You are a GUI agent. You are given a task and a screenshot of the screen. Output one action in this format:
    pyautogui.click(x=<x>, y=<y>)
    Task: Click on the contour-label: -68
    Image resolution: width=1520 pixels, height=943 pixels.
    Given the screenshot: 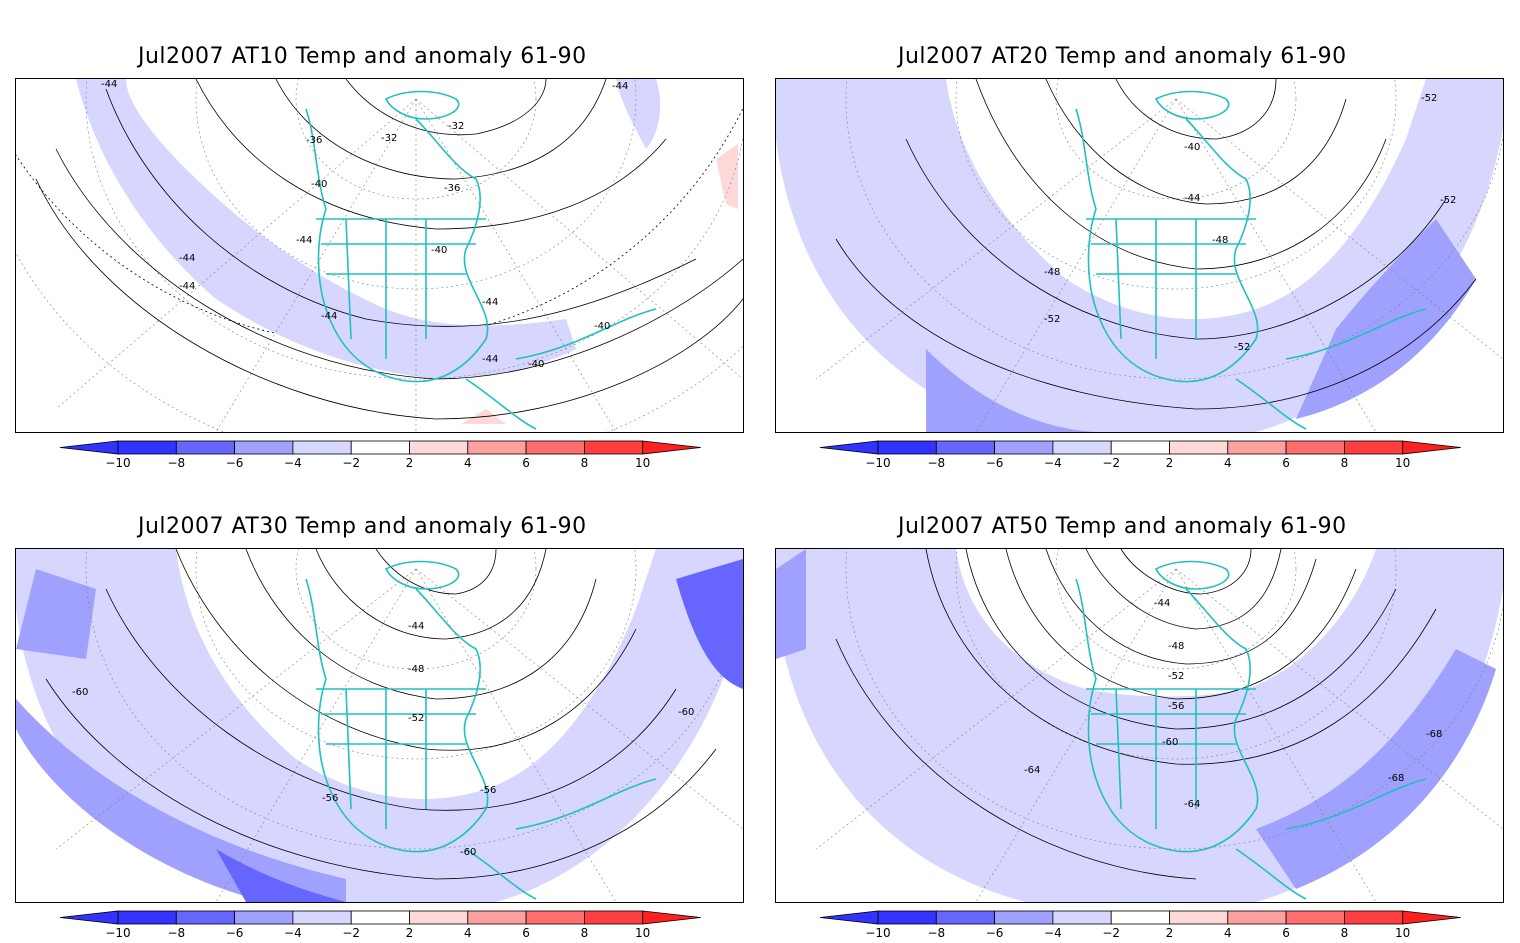 What is the action you would take?
    pyautogui.click(x=1396, y=778)
    